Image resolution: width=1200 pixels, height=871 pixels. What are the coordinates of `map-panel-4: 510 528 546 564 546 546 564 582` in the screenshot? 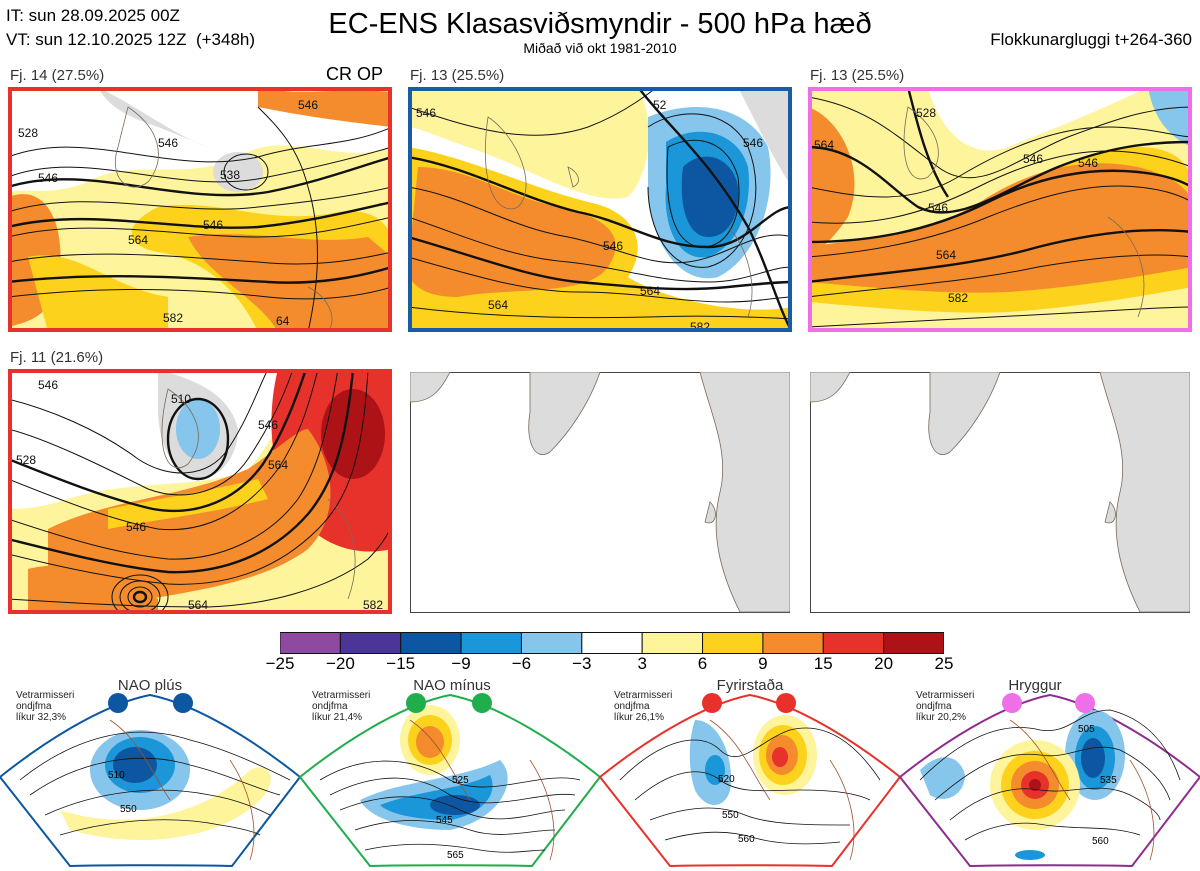 It's located at (200, 491).